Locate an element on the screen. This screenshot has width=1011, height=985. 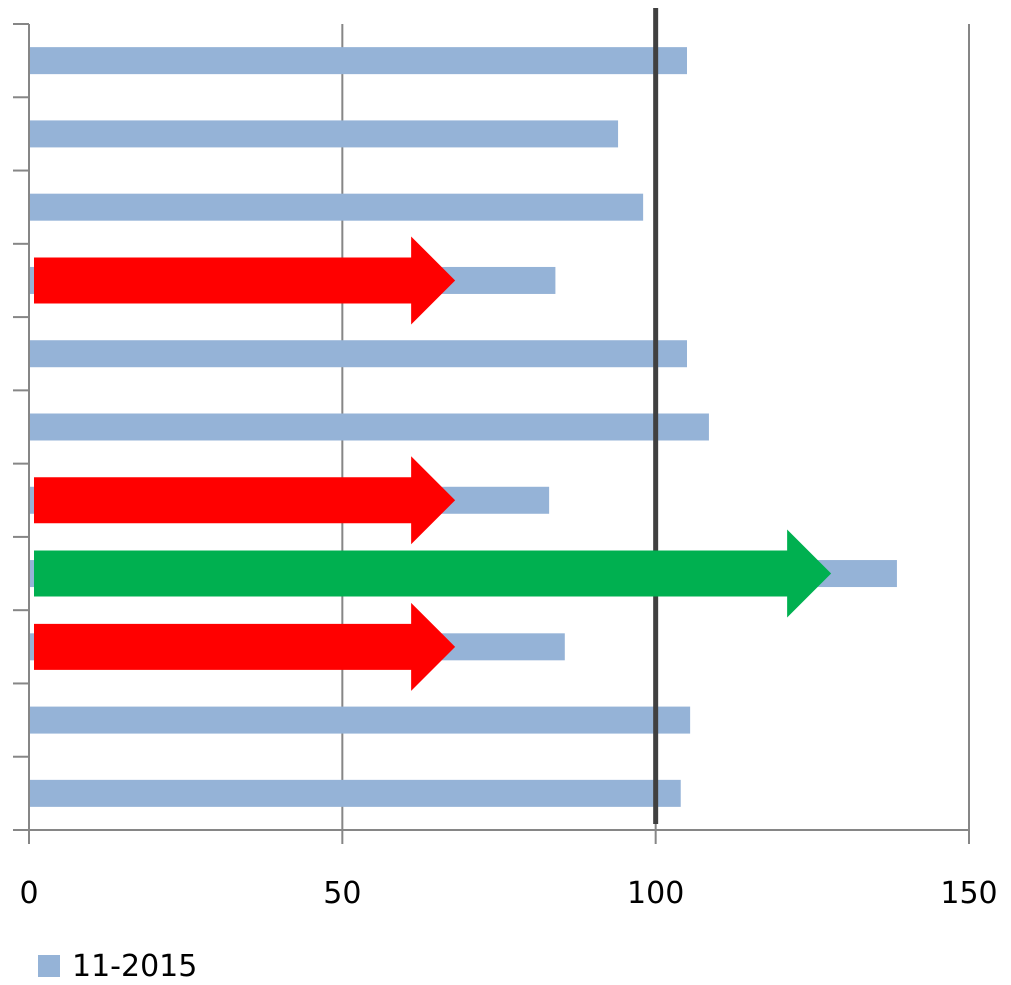
x-tick-label-0: 0 is located at coordinates (28, 893).